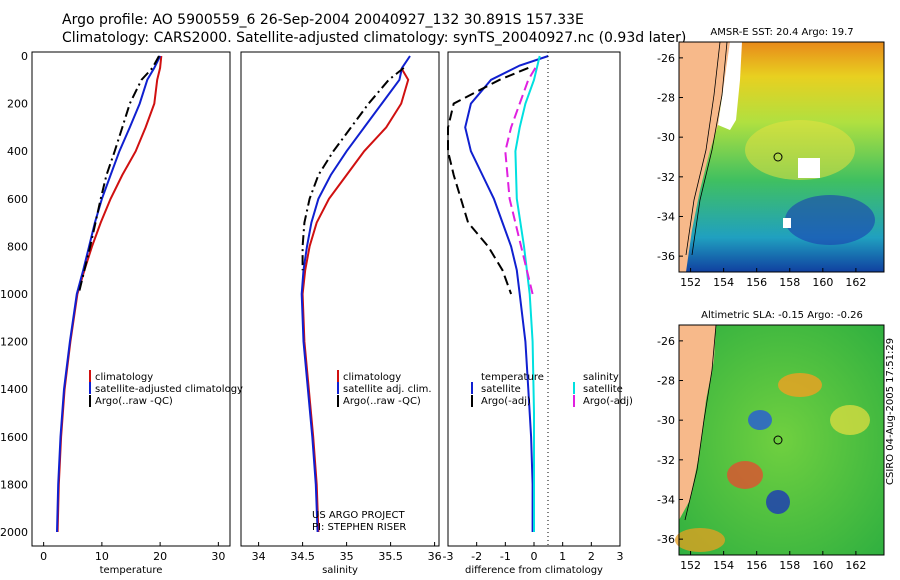 Image resolution: width=900 pixels, height=580 pixels. I want to click on depth-tick-label: 2000, so click(14, 532).